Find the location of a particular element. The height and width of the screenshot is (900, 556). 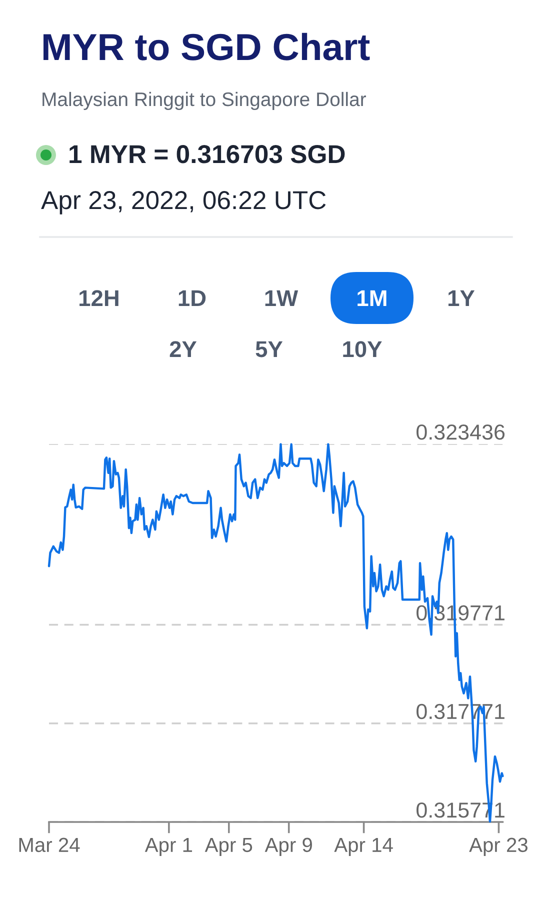

x-tick-label: Apr 9 is located at coordinates (288, 847).